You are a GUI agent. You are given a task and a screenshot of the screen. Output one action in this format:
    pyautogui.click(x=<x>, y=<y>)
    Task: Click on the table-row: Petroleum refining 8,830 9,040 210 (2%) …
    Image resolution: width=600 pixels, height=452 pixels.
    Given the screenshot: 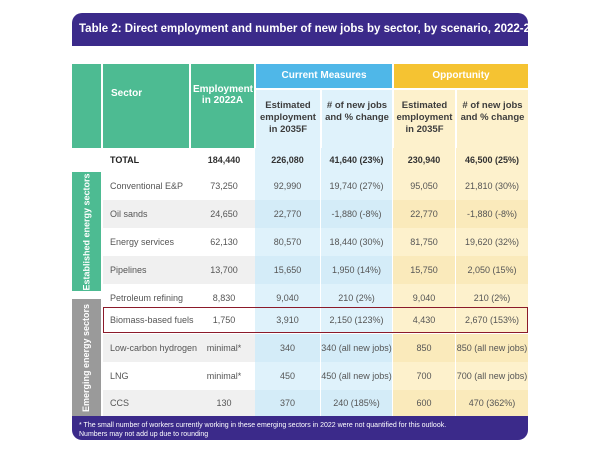 What is the action you would take?
    pyautogui.click(x=315, y=298)
    